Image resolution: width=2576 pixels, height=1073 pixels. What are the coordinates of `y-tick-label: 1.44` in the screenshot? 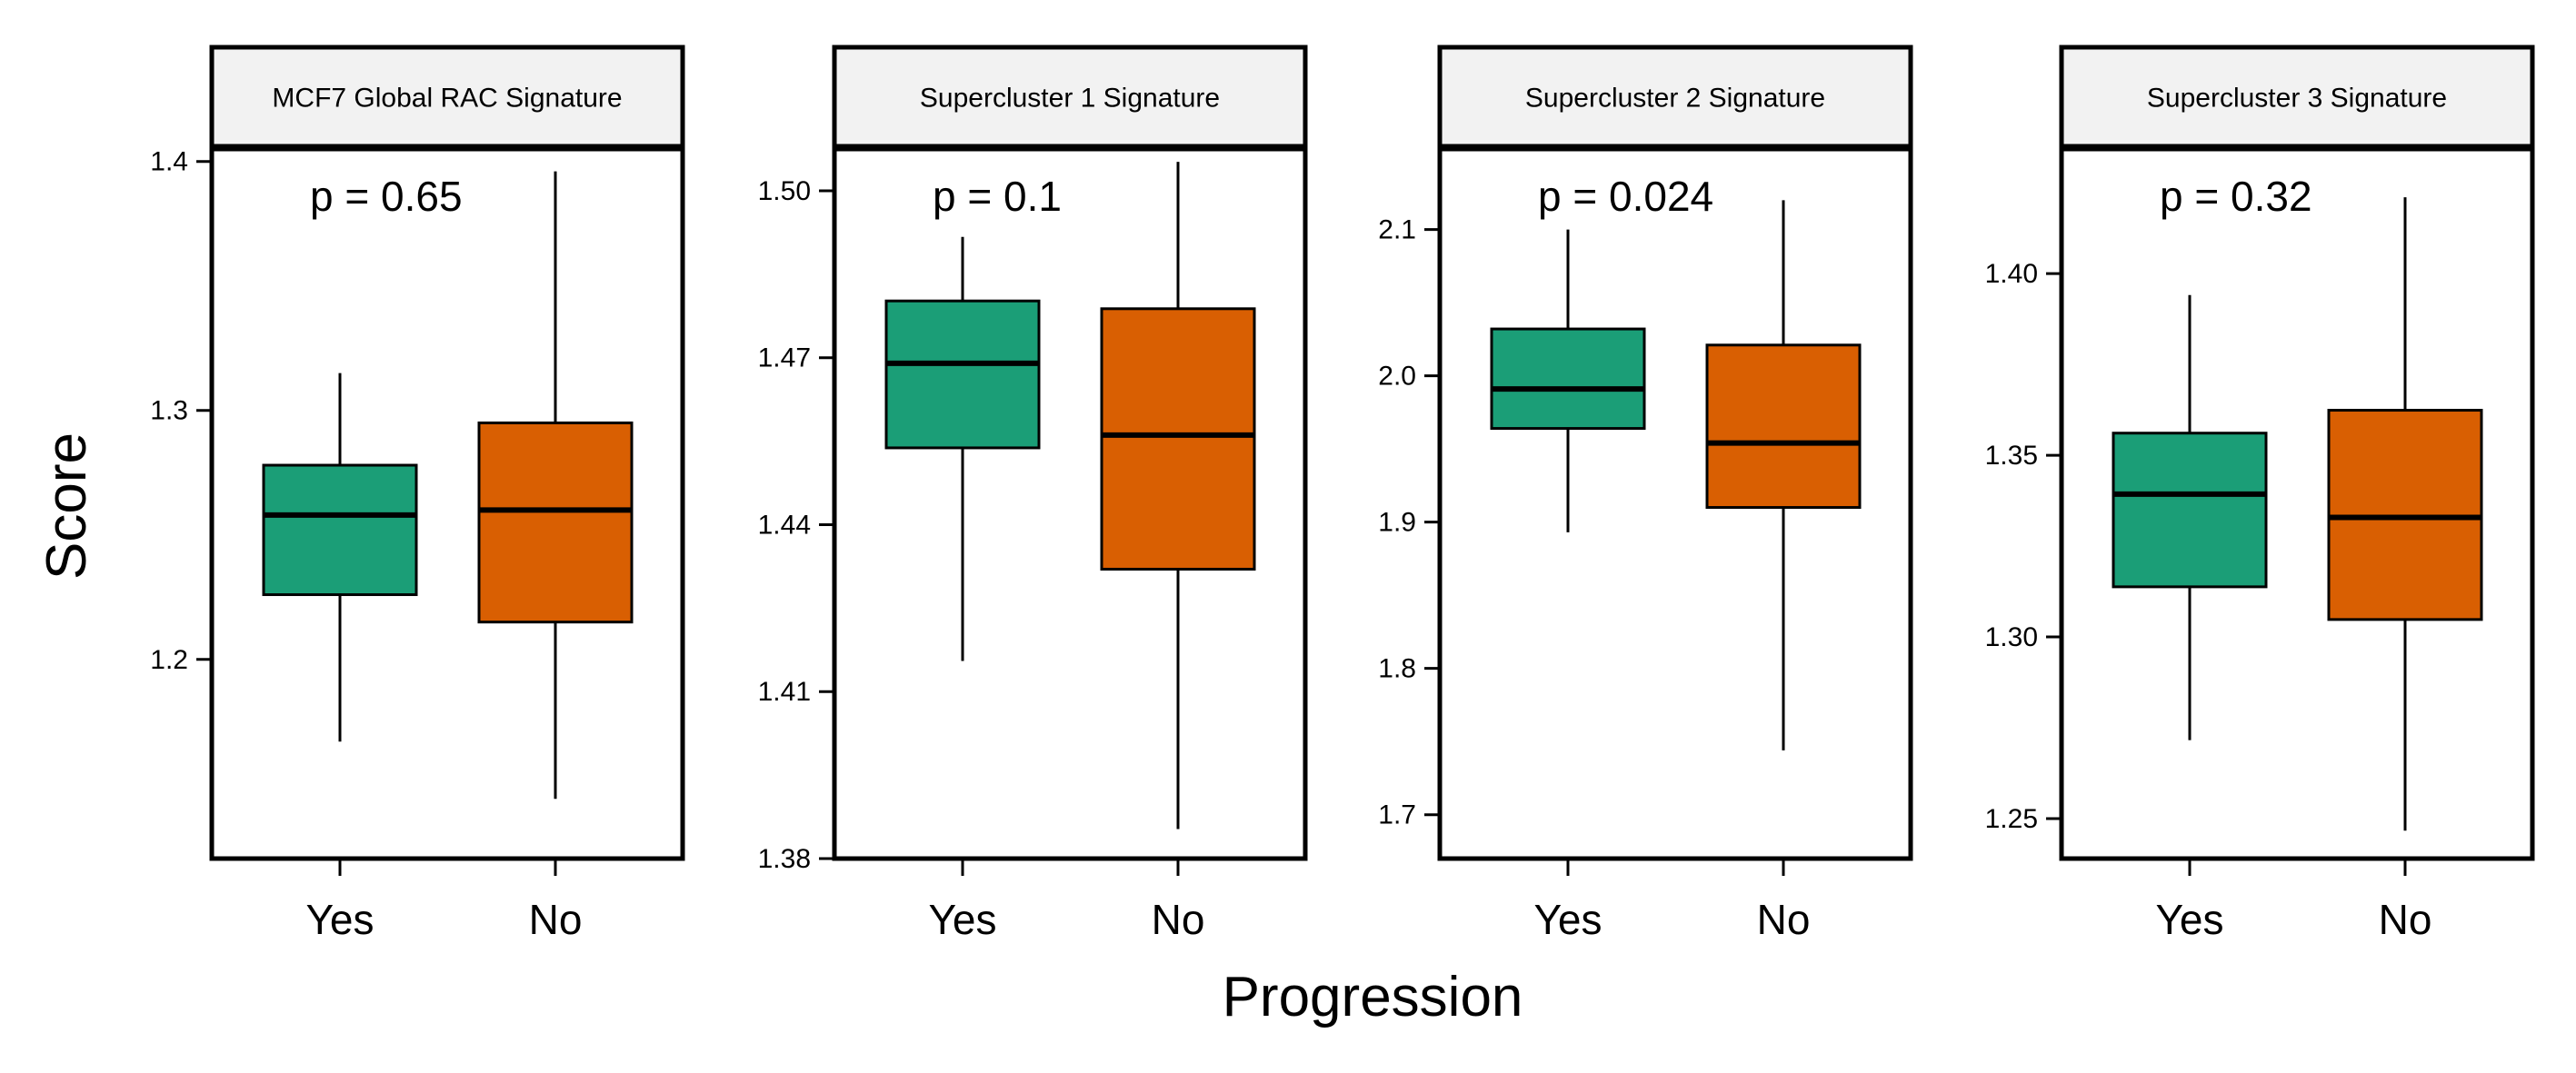 It's located at (784, 525).